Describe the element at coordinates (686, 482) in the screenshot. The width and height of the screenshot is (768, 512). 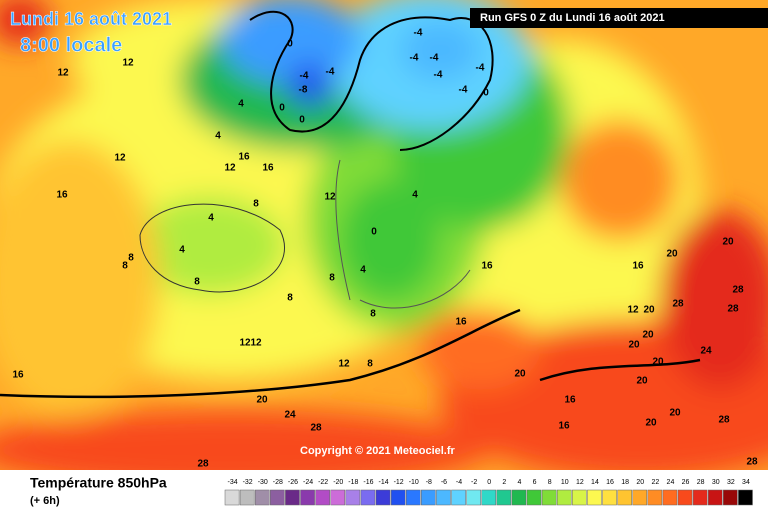
I see `legend-label: 26` at that location.